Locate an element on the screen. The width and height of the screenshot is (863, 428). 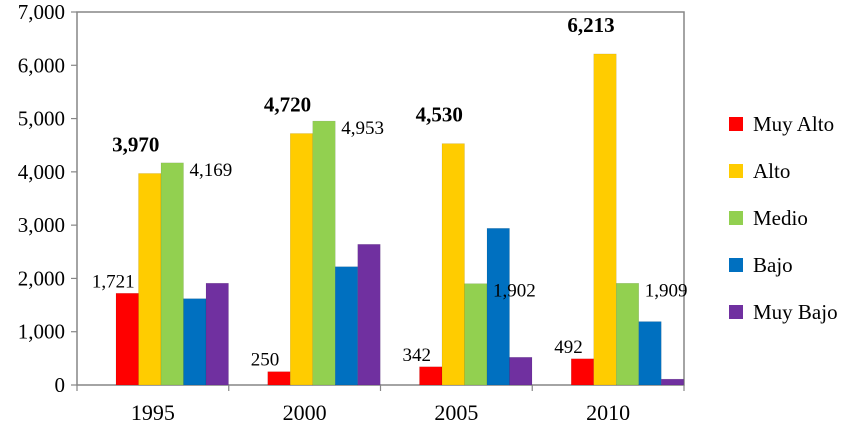
data-label: 6,213 is located at coordinates (590, 25).